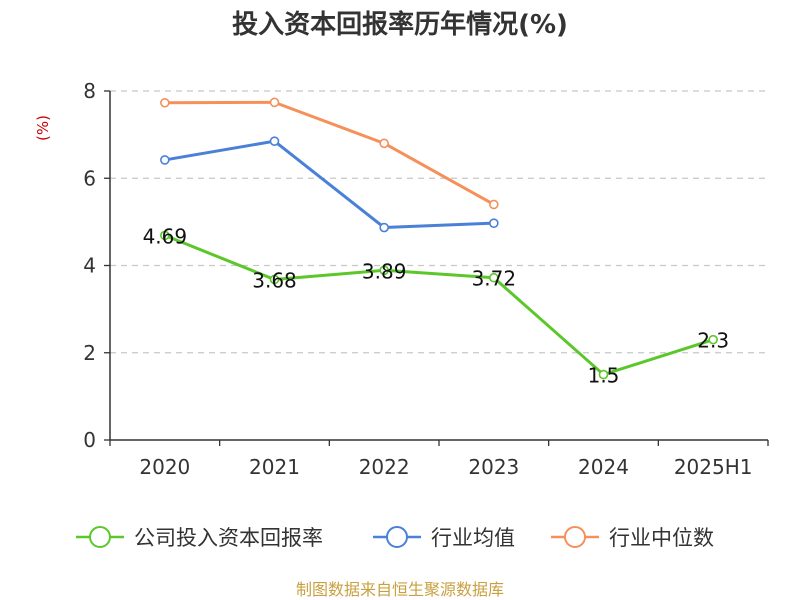 Image resolution: width=800 pixels, height=600 pixels. What do you see at coordinates (89, 440) in the screenshot?
I see `y-tick-label: 0` at bounding box center [89, 440].